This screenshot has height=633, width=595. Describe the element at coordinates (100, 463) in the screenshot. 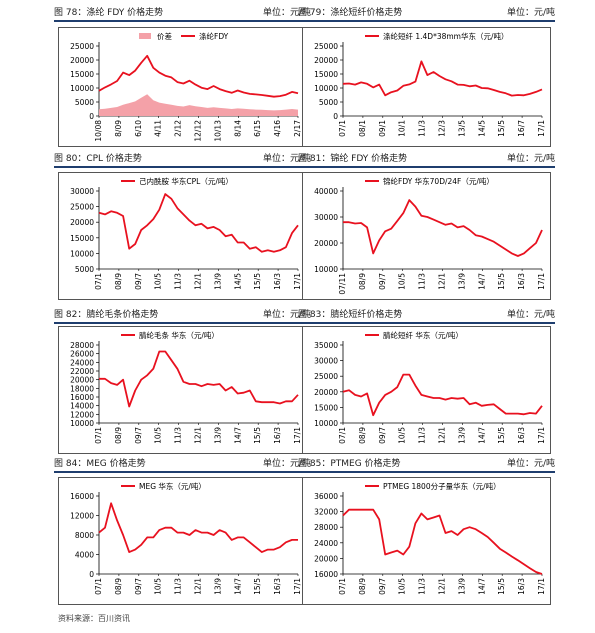

I see `caption: 图 84：MEG 价格走势` at that location.